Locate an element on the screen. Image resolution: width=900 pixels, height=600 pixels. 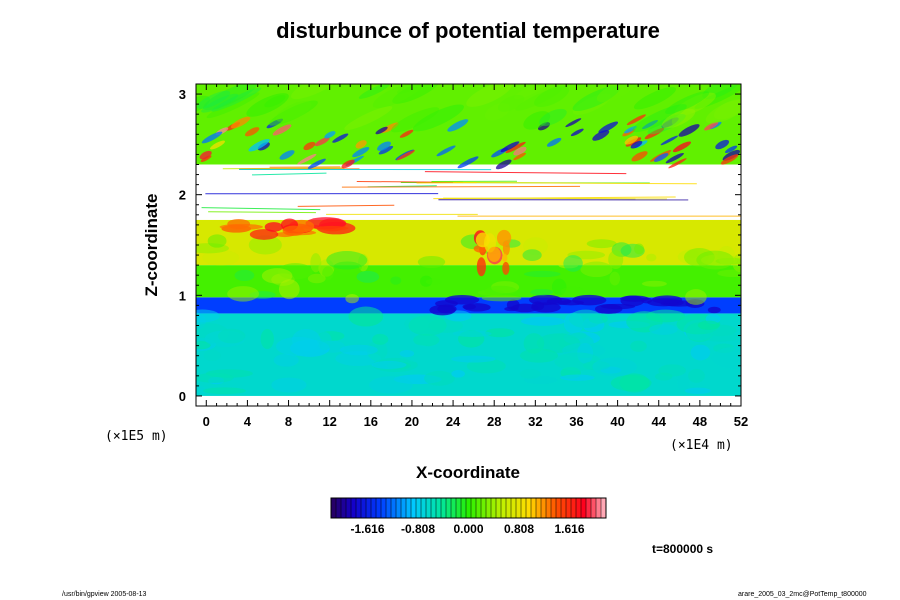
y-tick-label: 3 is located at coordinates (182, 94).